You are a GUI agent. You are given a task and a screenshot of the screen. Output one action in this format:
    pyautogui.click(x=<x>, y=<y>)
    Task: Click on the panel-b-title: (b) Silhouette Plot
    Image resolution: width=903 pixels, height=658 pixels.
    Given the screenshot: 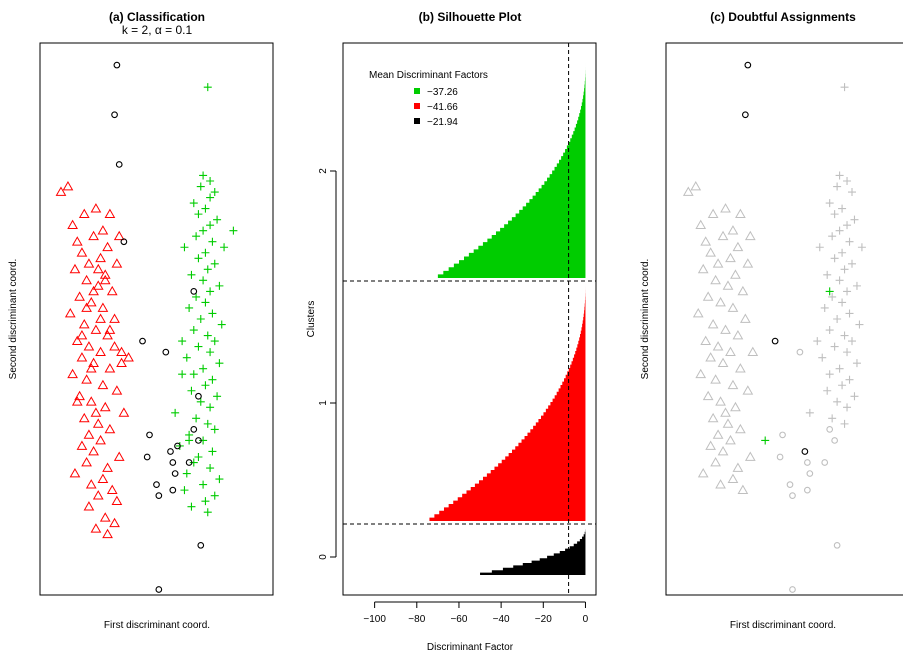 What is the action you would take?
    pyautogui.click(x=470, y=17)
    